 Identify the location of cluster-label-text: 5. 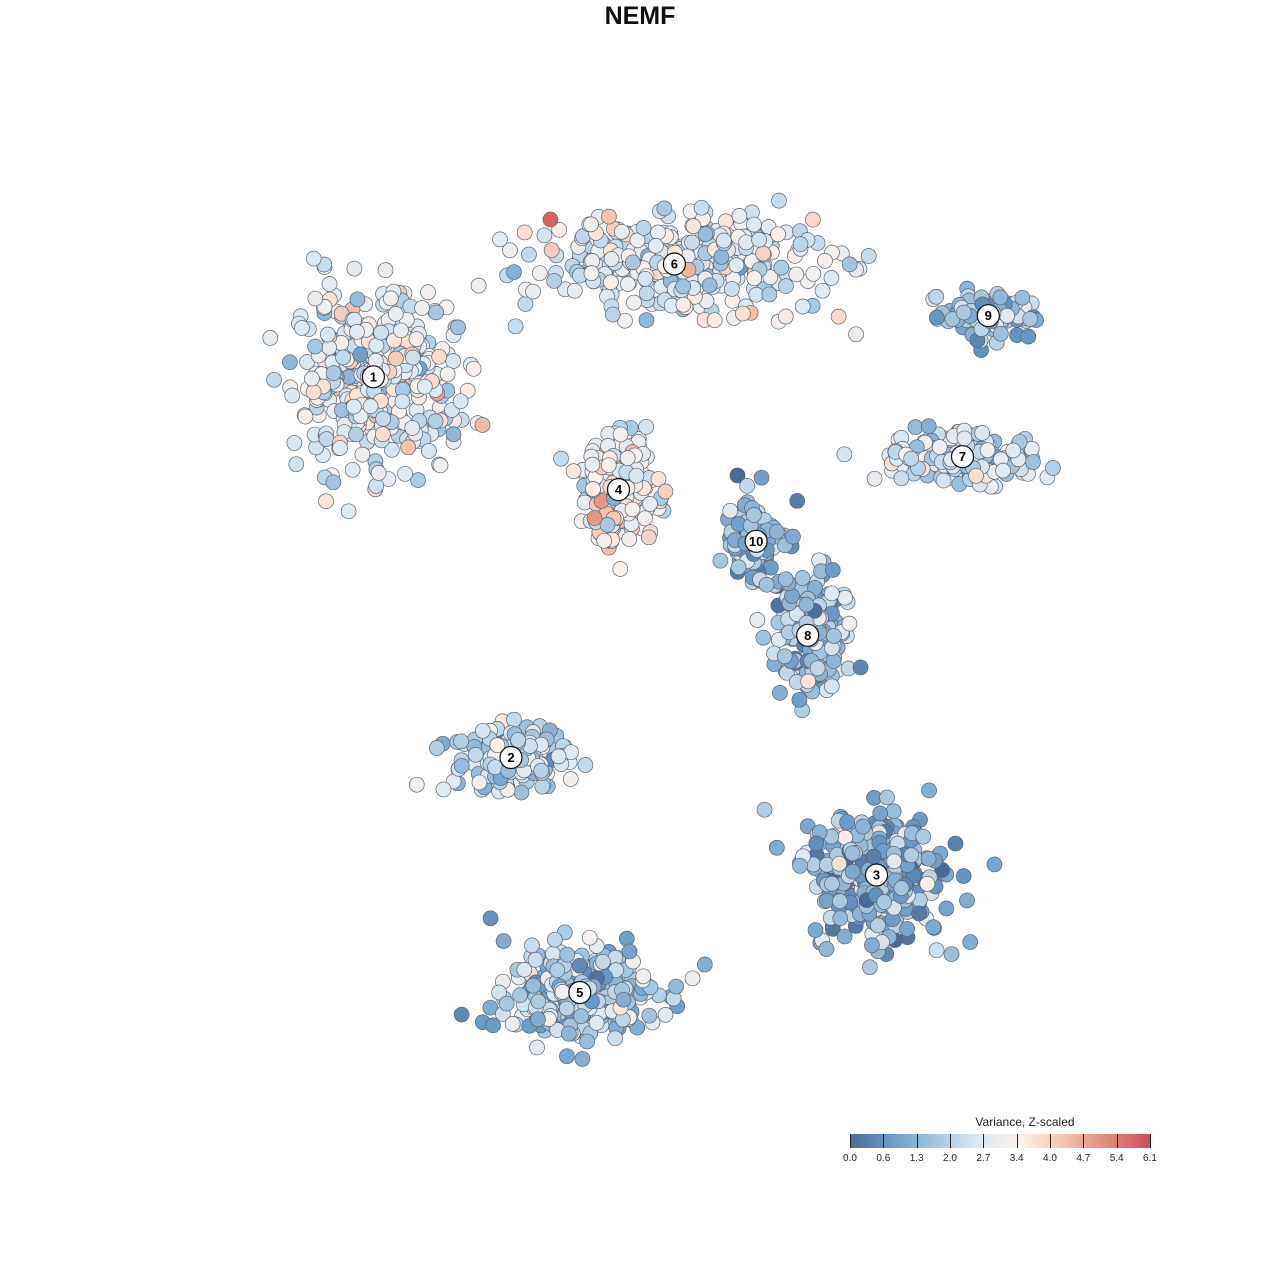
(579, 992).